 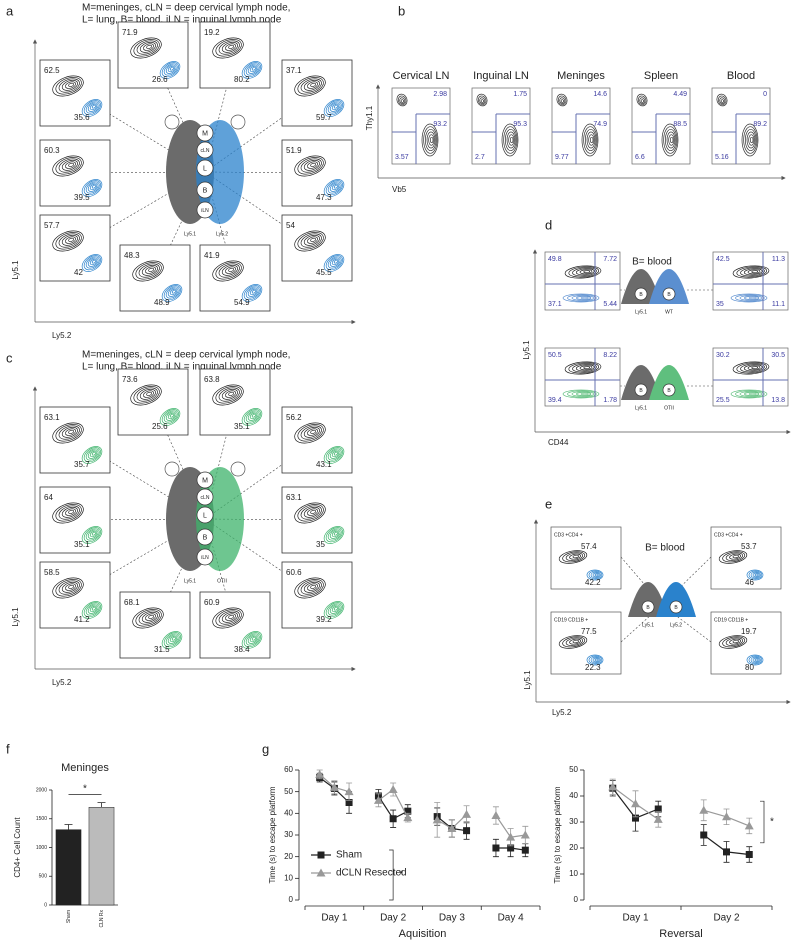 I want to click on percent-label: 48.9, so click(x=162, y=302).